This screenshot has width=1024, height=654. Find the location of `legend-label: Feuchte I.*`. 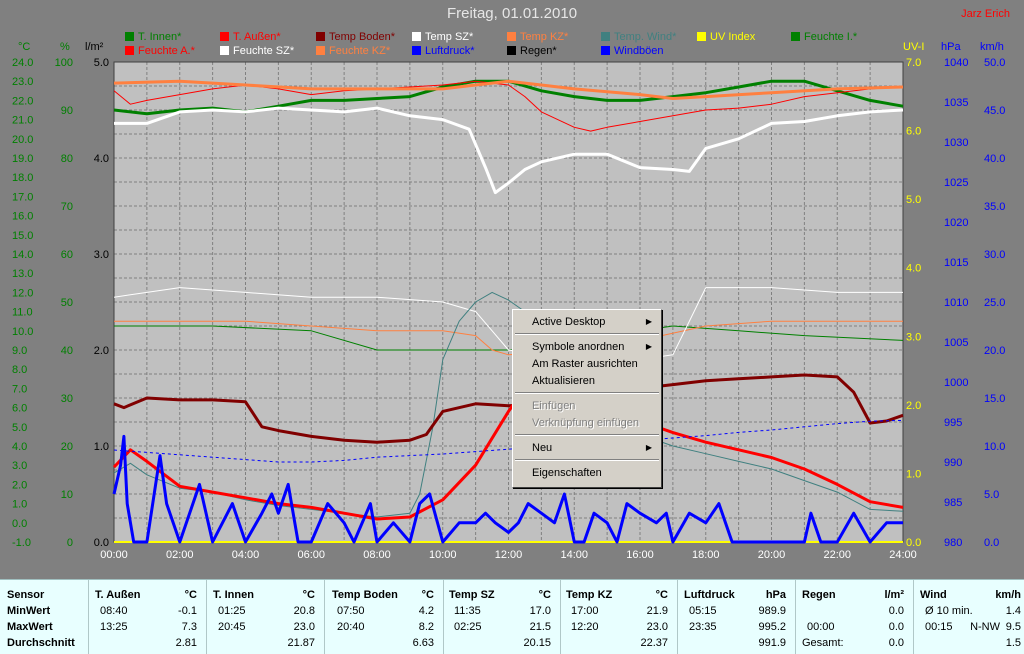

legend-label: Feuchte I.* is located at coordinates (831, 37).